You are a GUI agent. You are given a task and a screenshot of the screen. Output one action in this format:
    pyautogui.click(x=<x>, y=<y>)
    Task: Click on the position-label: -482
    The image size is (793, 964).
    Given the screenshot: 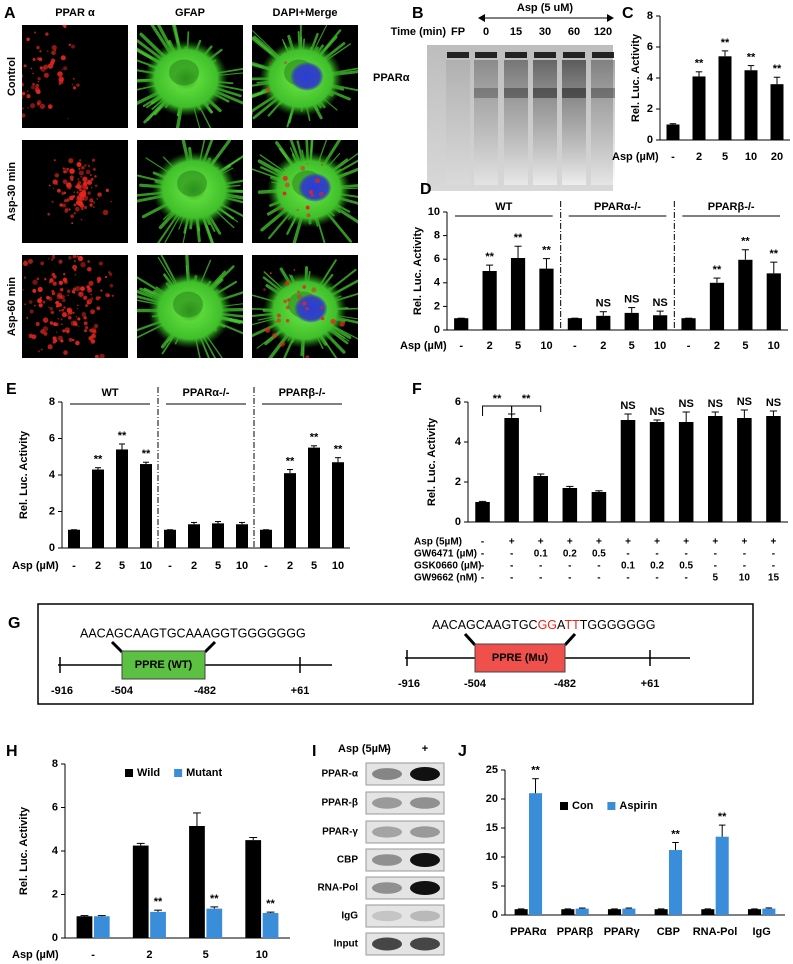 What is the action you would take?
    pyautogui.click(x=205, y=691)
    